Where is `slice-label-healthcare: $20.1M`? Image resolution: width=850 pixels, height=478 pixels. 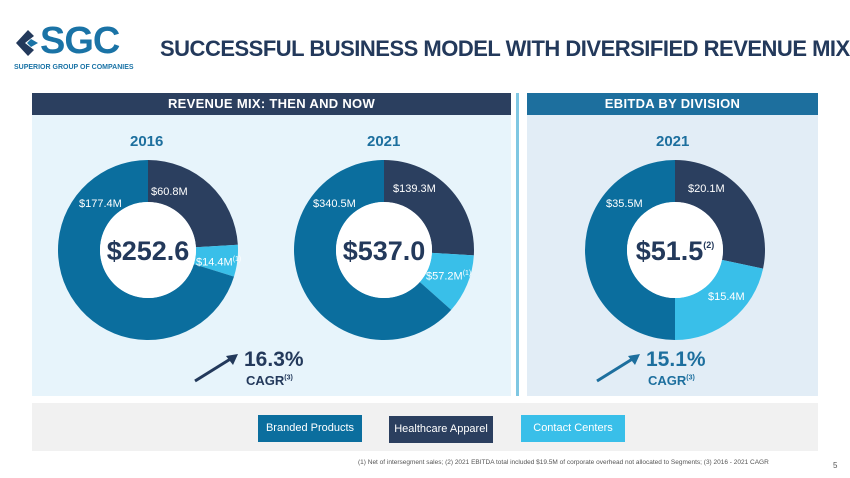 slice-label-healthcare: $20.1M is located at coordinates (706, 189).